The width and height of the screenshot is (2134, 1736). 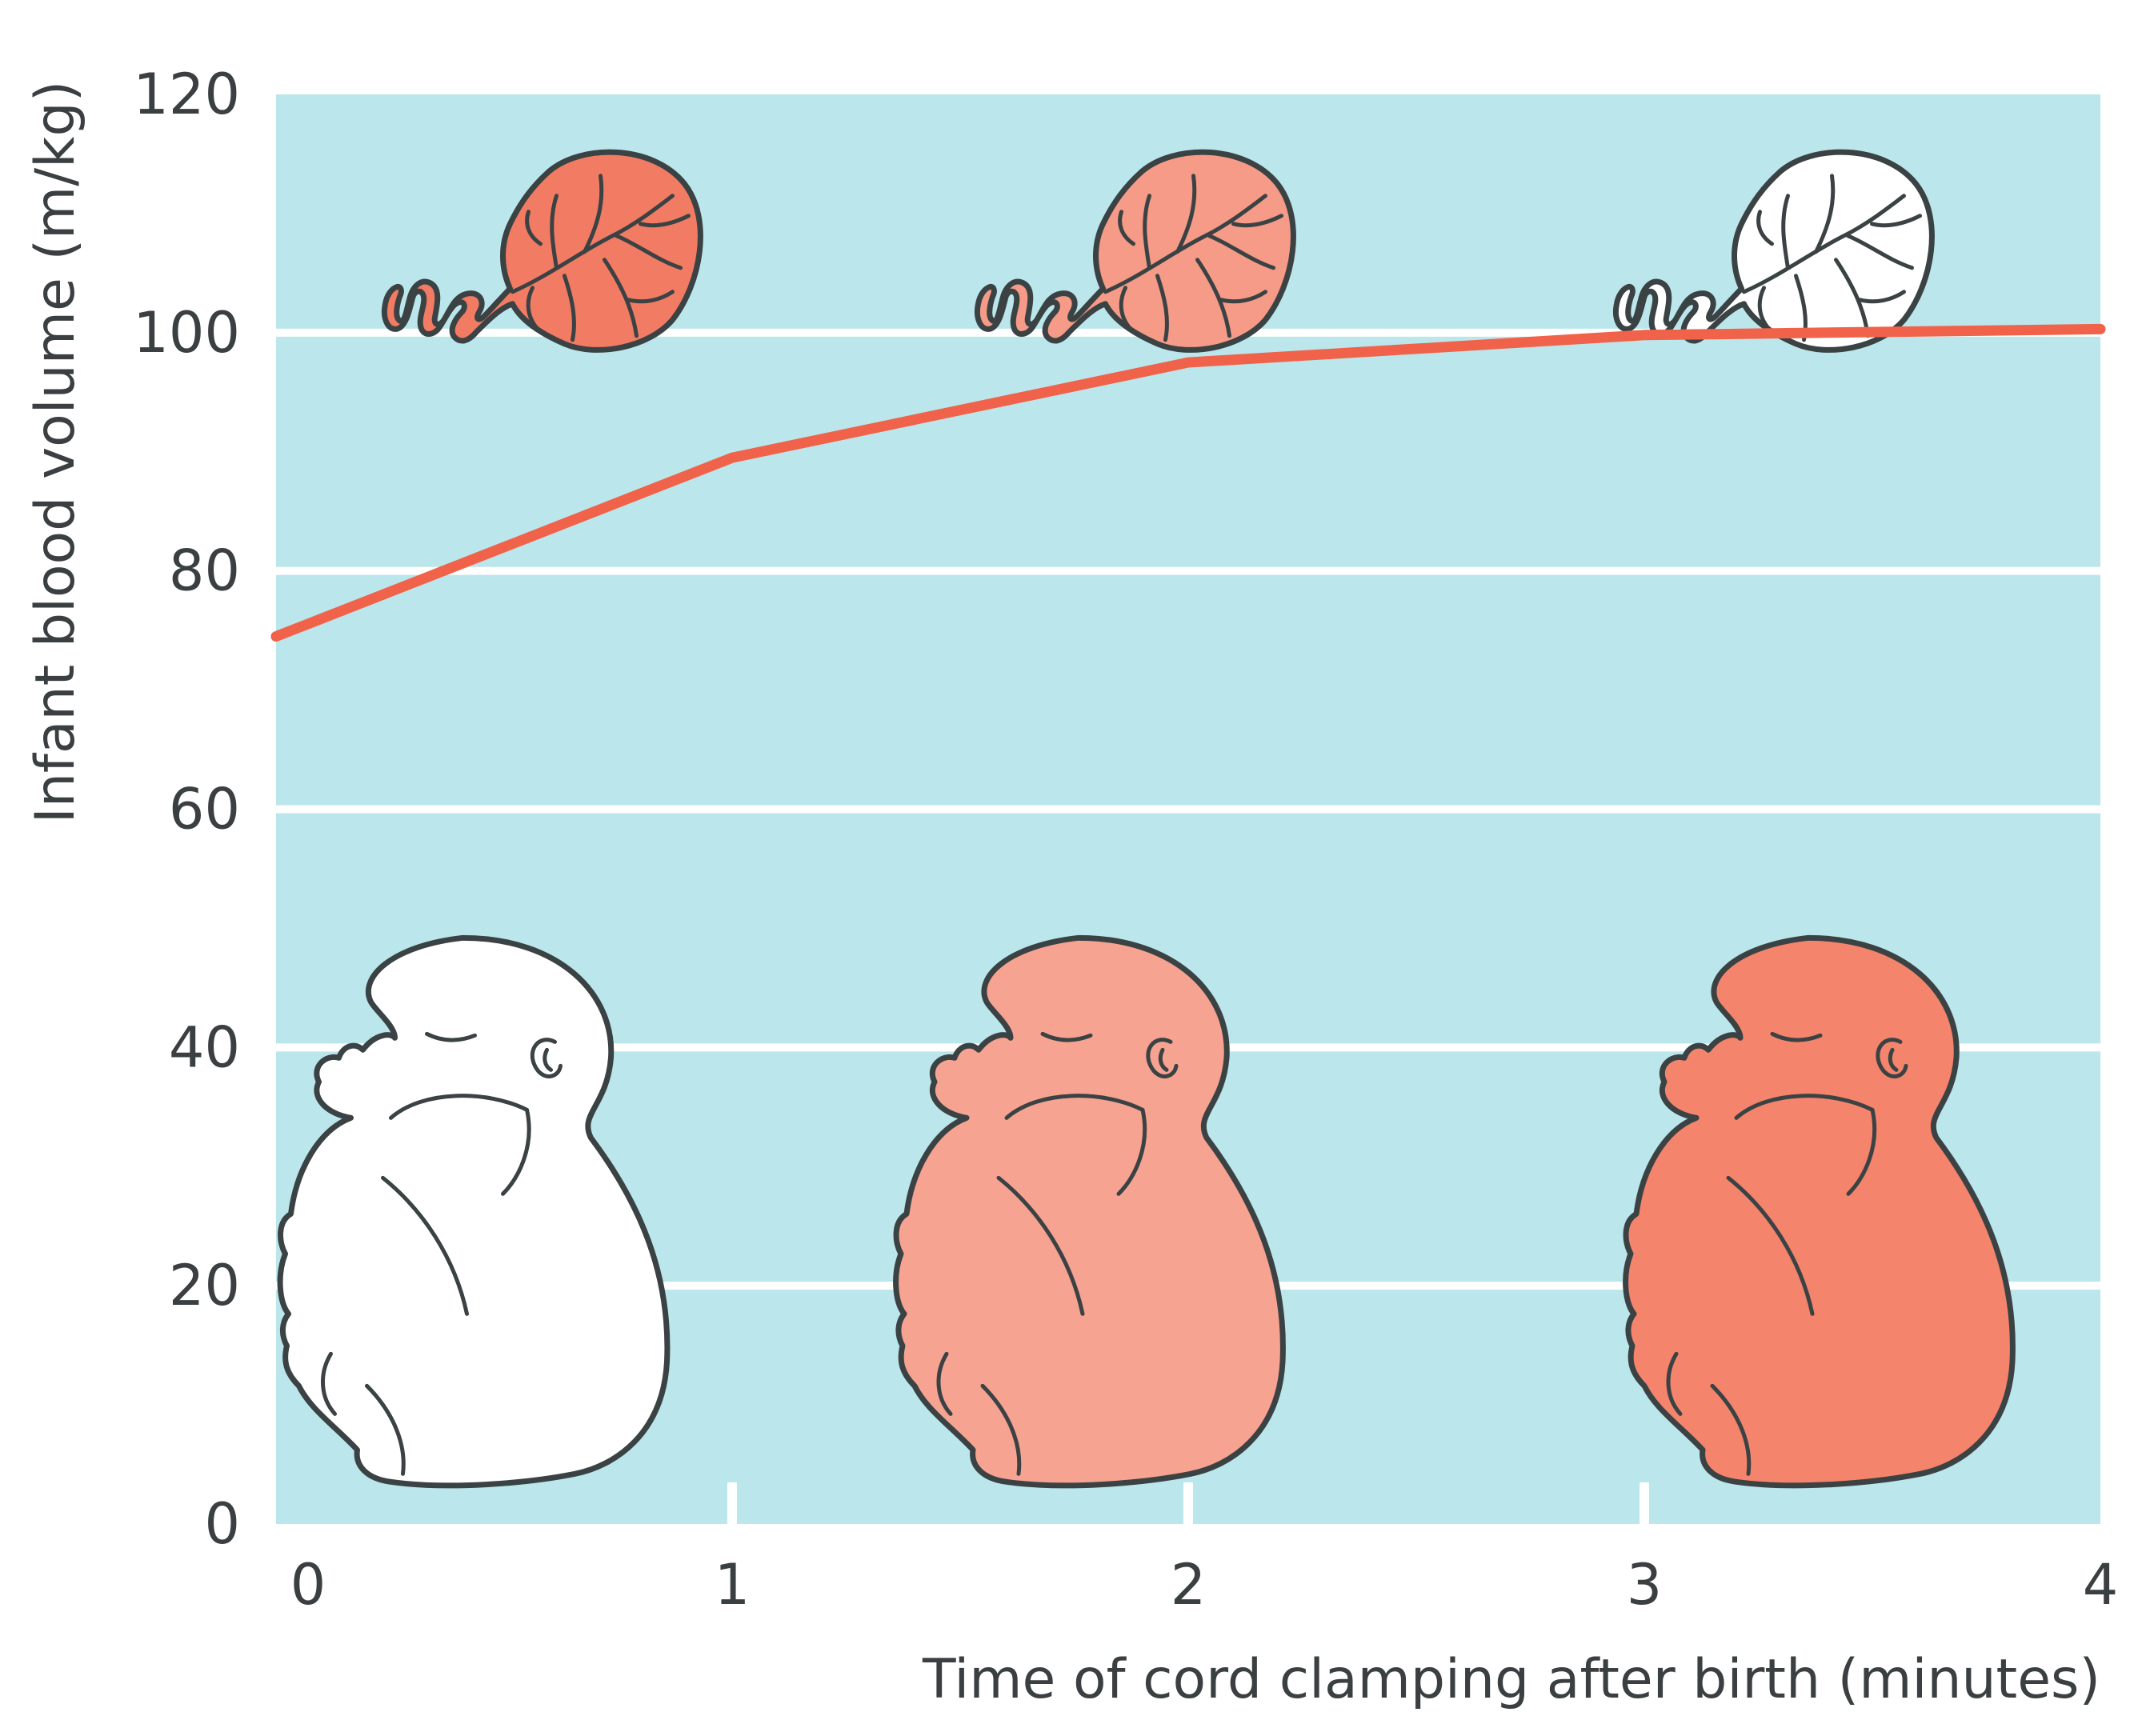 What do you see at coordinates (1188, 1503) in the screenshot?
I see `x-tick-marks` at bounding box center [1188, 1503].